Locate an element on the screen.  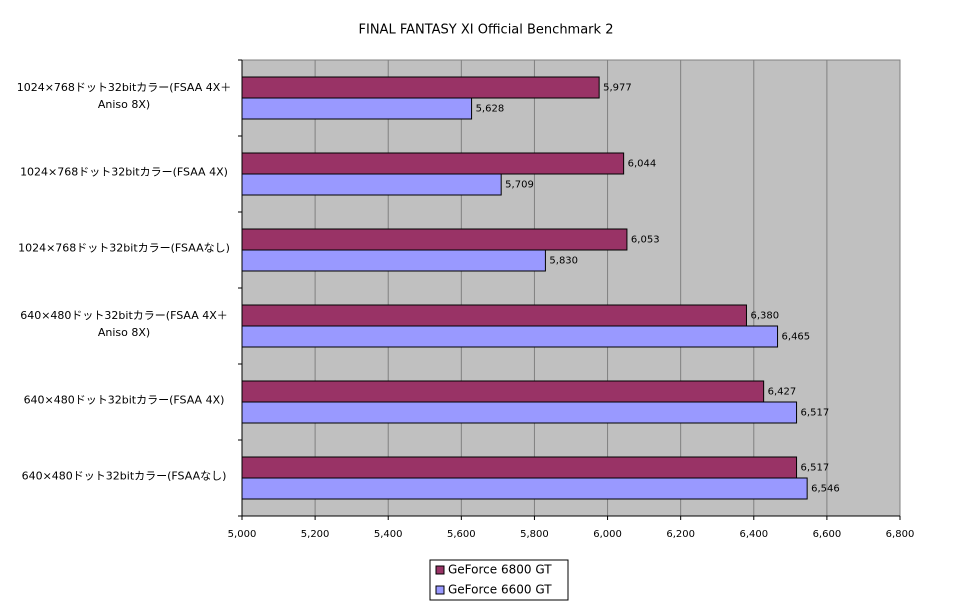
chart-title: FINAL FANTASY XI Official Benchmark 2 is located at coordinates (486, 30).